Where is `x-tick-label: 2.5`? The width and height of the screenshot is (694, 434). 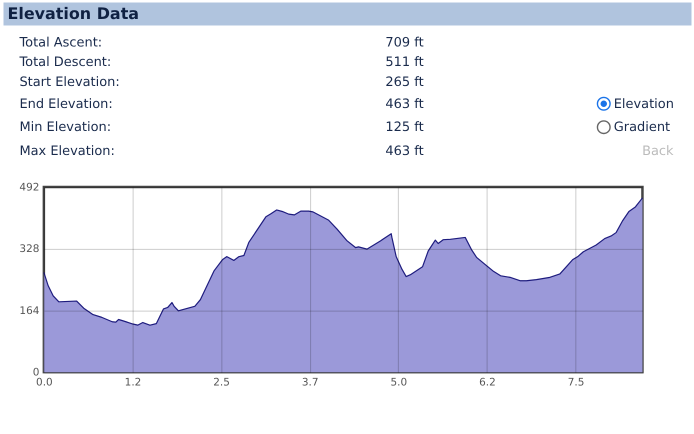
x-tick-label: 2.5 is located at coordinates (221, 382).